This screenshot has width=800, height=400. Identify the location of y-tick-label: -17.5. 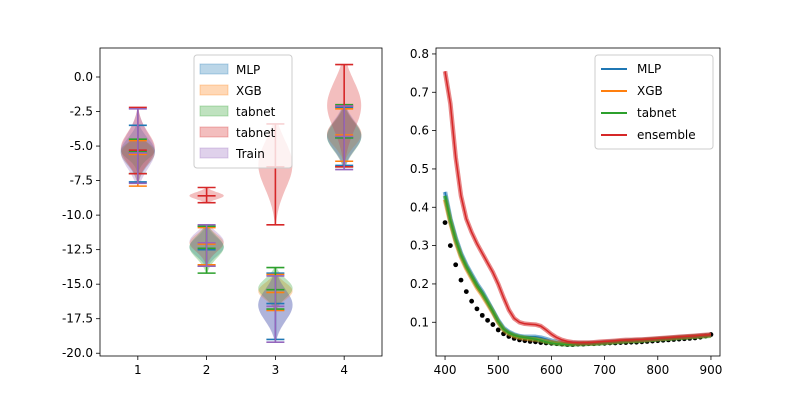
(77, 319).